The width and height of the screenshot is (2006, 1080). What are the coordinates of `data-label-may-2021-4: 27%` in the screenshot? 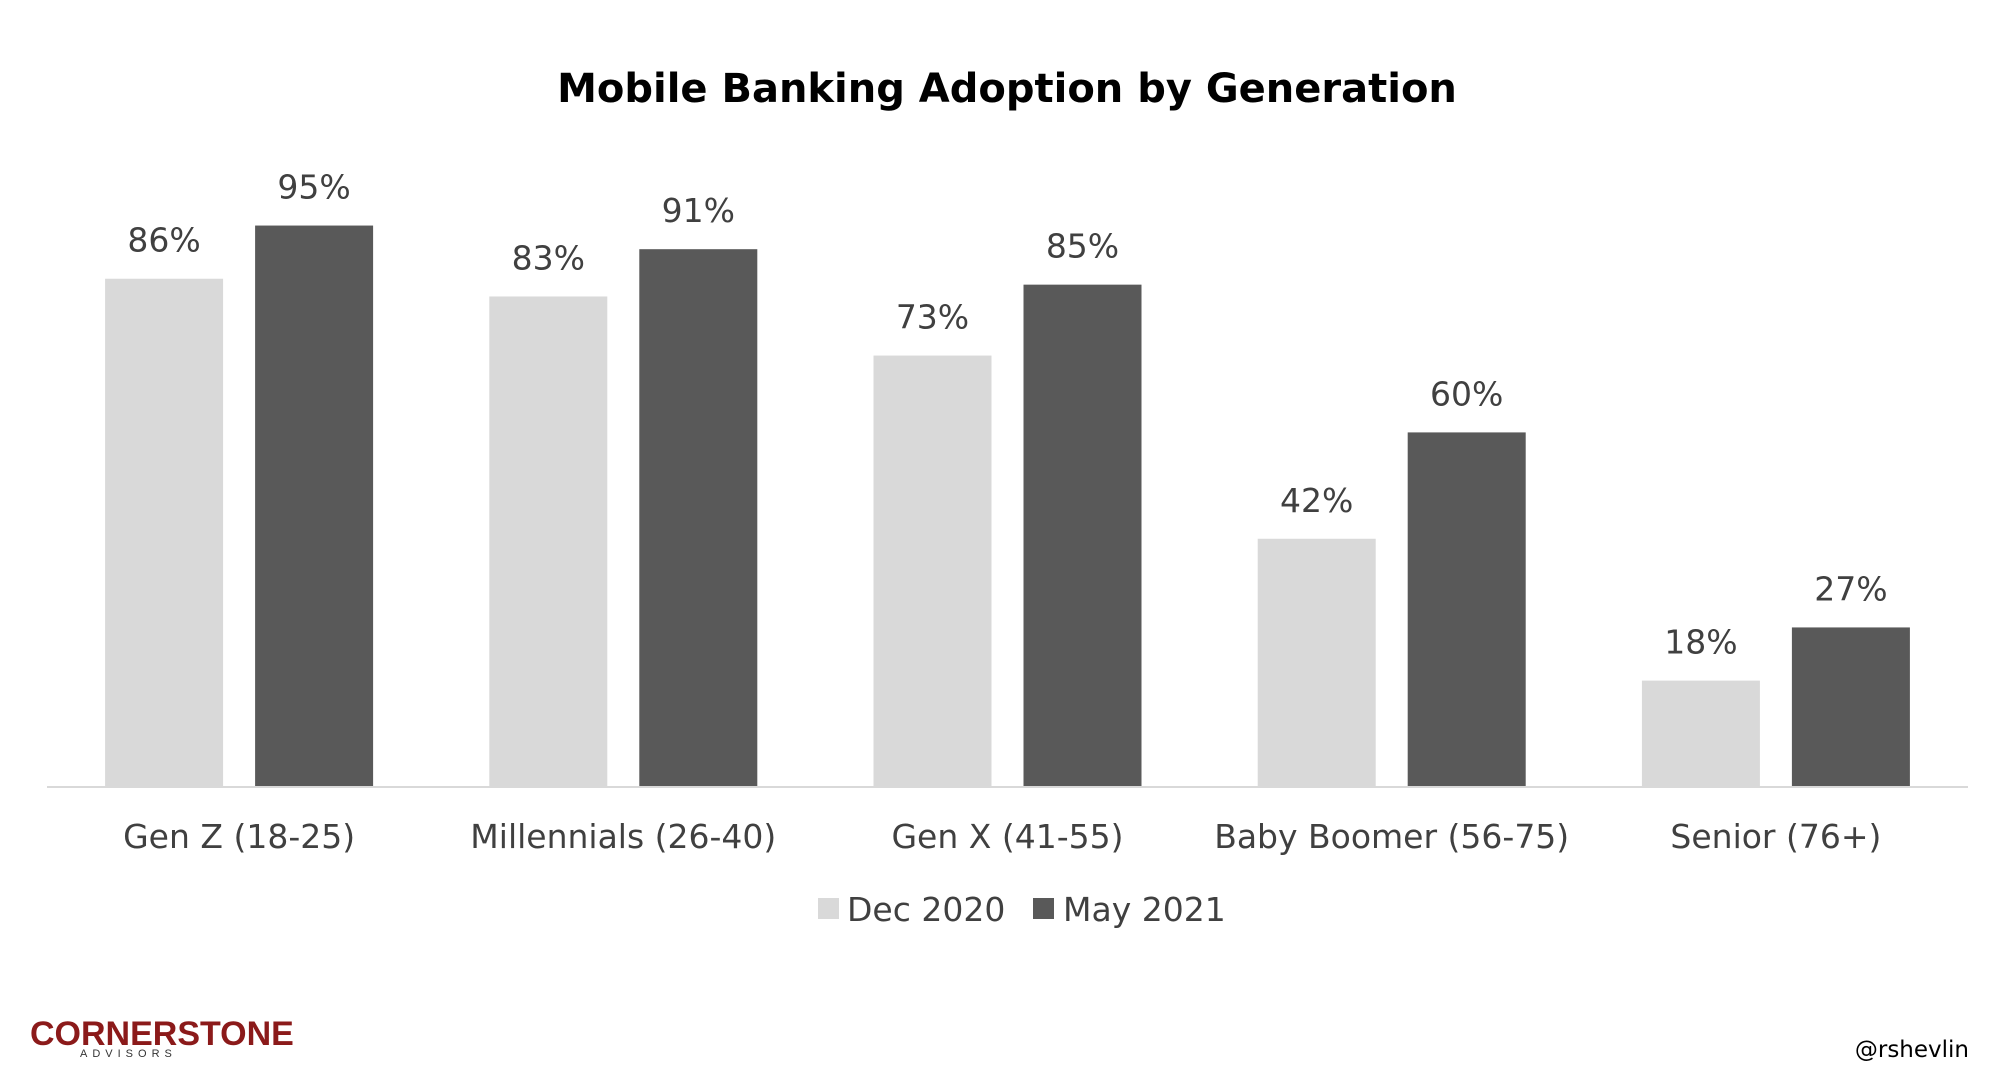 It's located at (1850, 588).